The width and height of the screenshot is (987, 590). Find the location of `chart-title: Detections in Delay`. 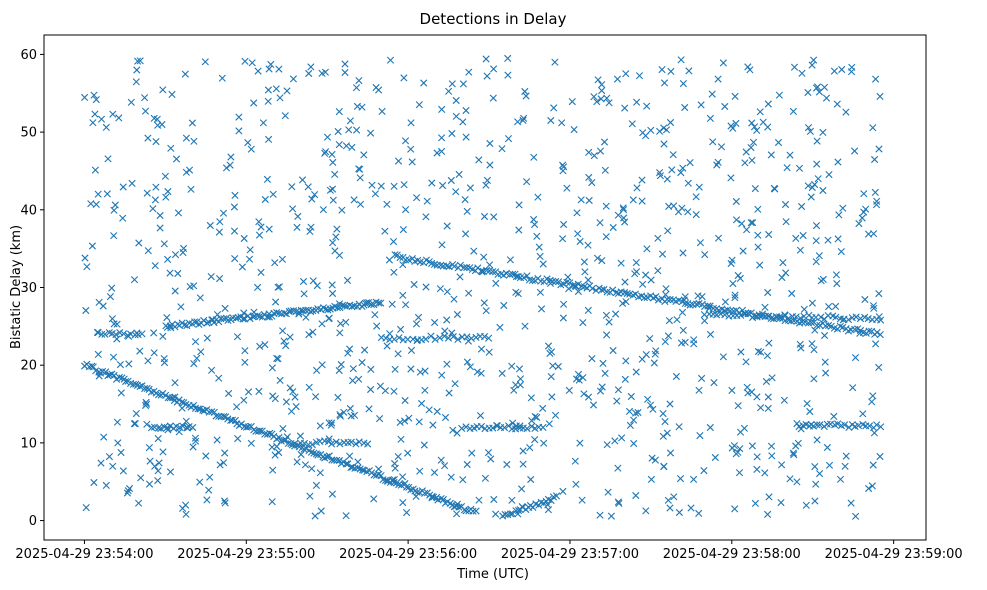

chart-title: Detections in Delay is located at coordinates (493, 19).